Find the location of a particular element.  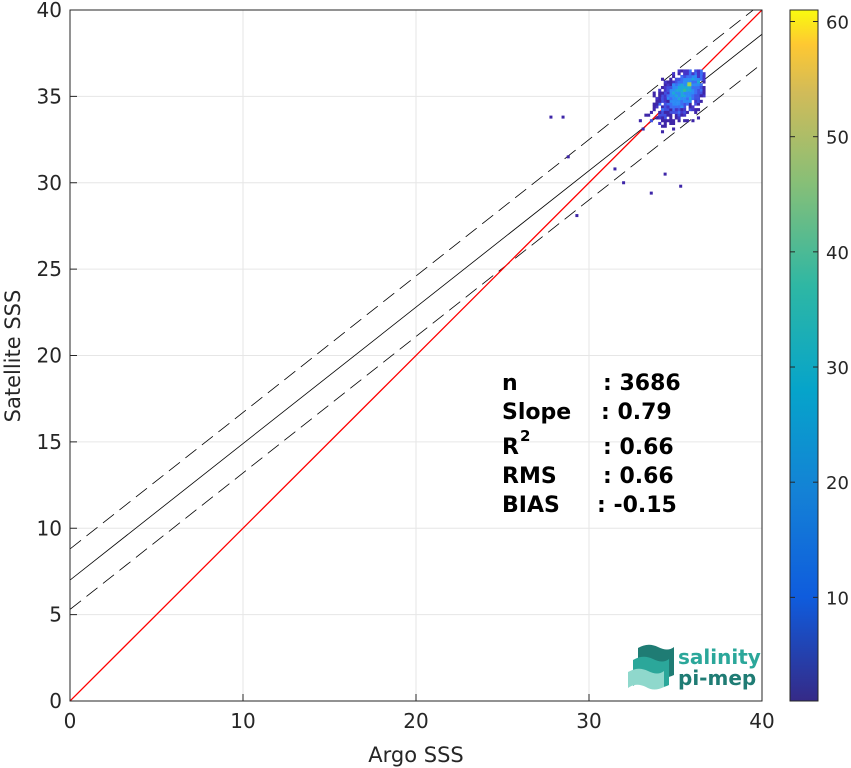

colorbar-frame is located at coordinates (804, 355).